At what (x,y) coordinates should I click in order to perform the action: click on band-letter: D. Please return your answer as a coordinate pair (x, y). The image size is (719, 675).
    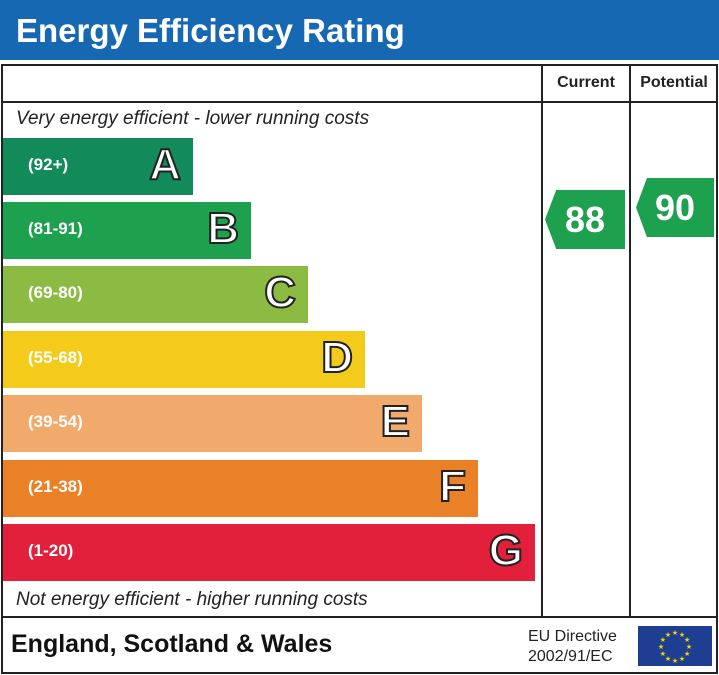
    Looking at the image, I should click on (337, 357).